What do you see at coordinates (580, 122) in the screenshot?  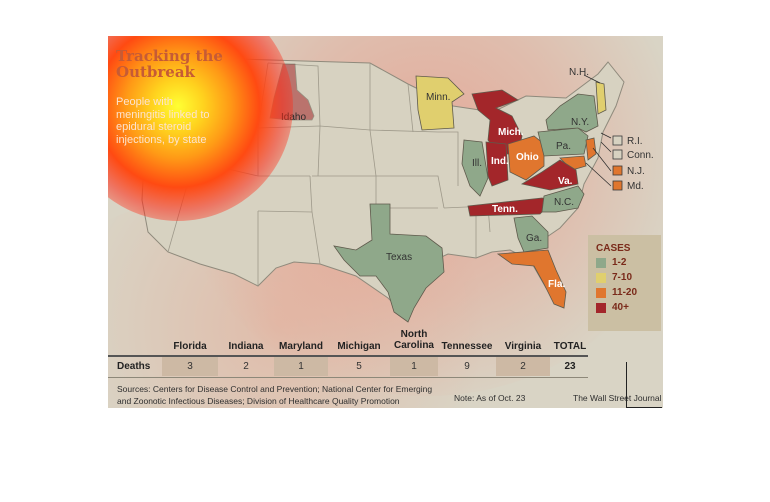 I see `label-new-york: N.Y.` at bounding box center [580, 122].